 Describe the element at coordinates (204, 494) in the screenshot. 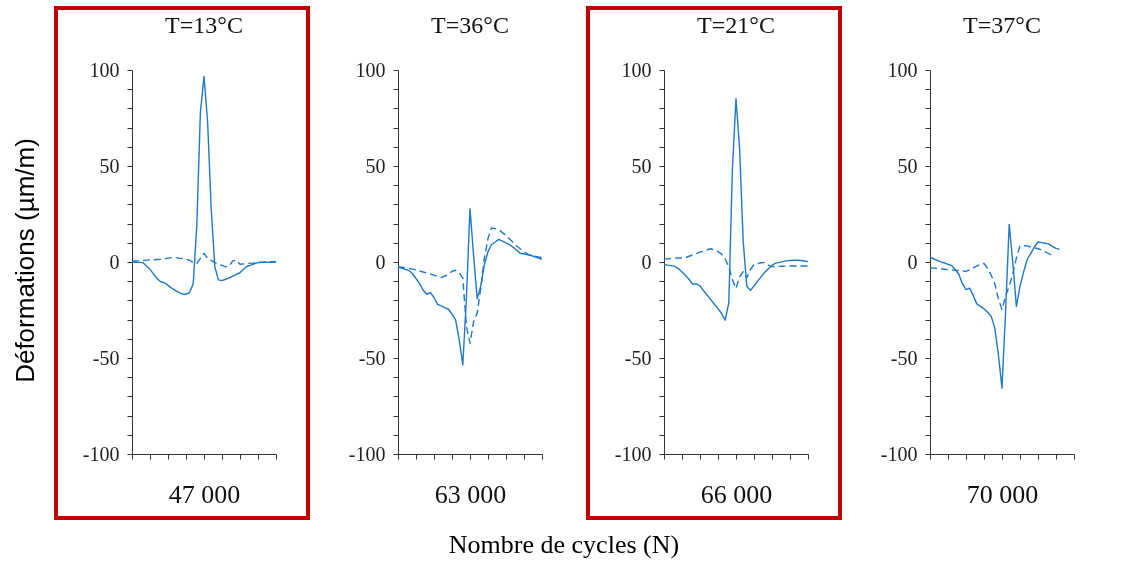

I see `x-axis-title: 47 000` at that location.